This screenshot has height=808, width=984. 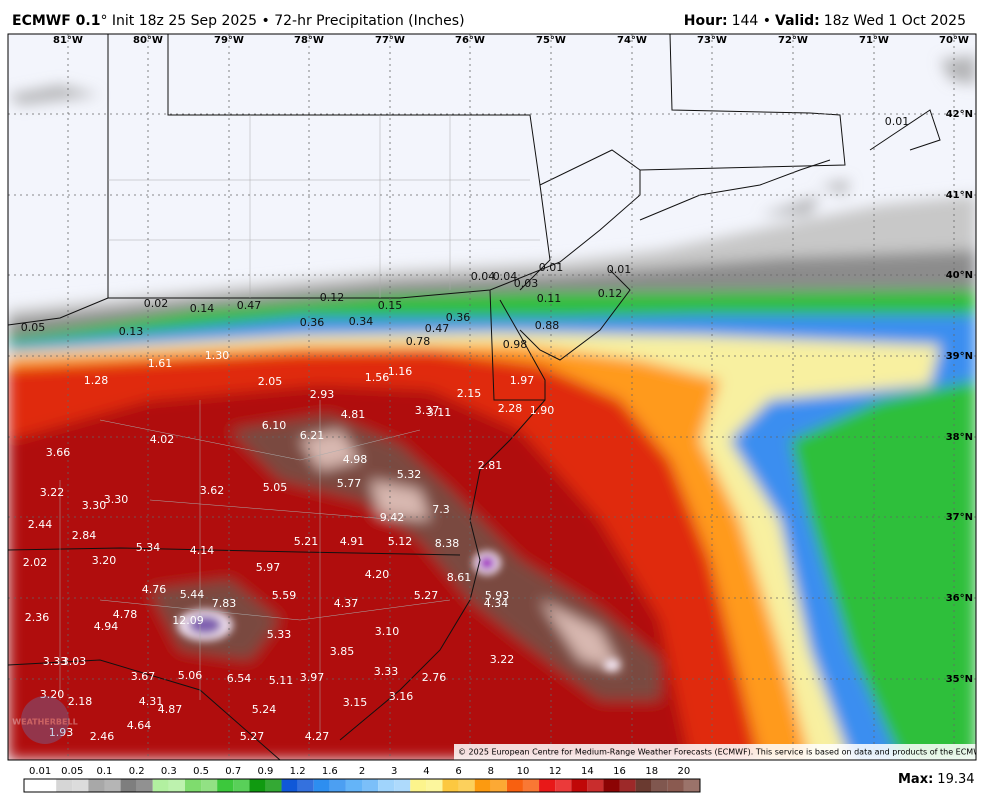 I want to click on precip-label: 3.97, so click(x=312, y=677).